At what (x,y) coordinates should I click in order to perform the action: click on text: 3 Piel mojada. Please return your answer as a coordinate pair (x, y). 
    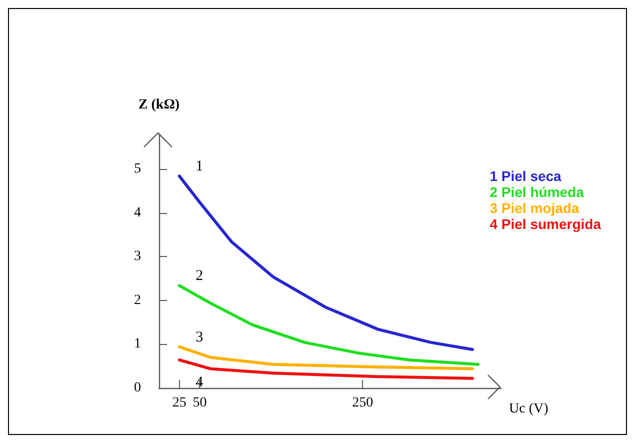
    Looking at the image, I should click on (535, 208).